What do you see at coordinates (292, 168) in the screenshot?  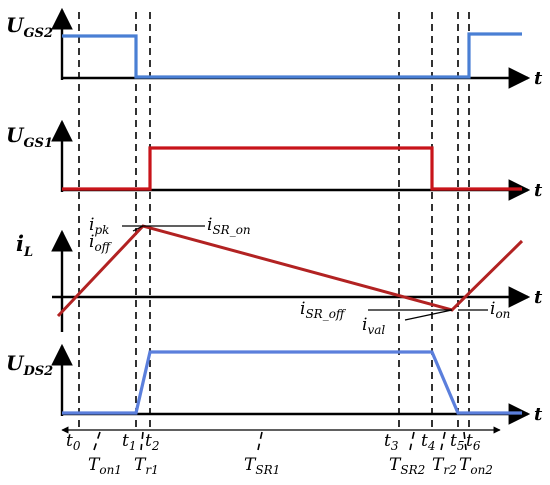 I see `ugs1-waveform` at bounding box center [292, 168].